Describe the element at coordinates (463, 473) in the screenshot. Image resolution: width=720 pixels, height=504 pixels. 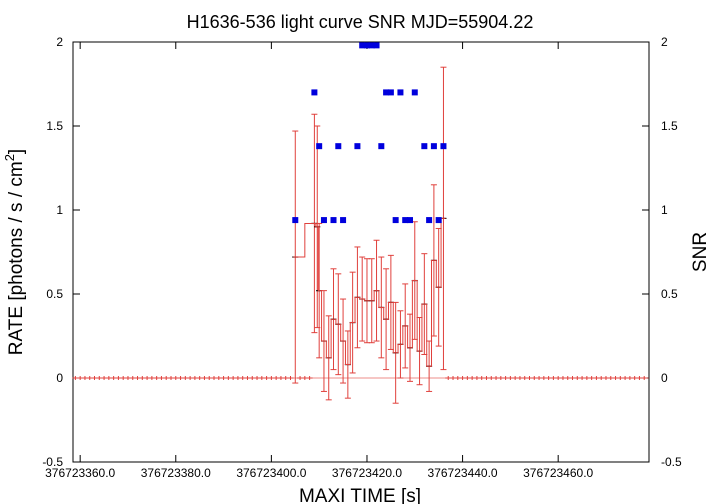
I see `x-tick-label: 376723440.0` at that location.